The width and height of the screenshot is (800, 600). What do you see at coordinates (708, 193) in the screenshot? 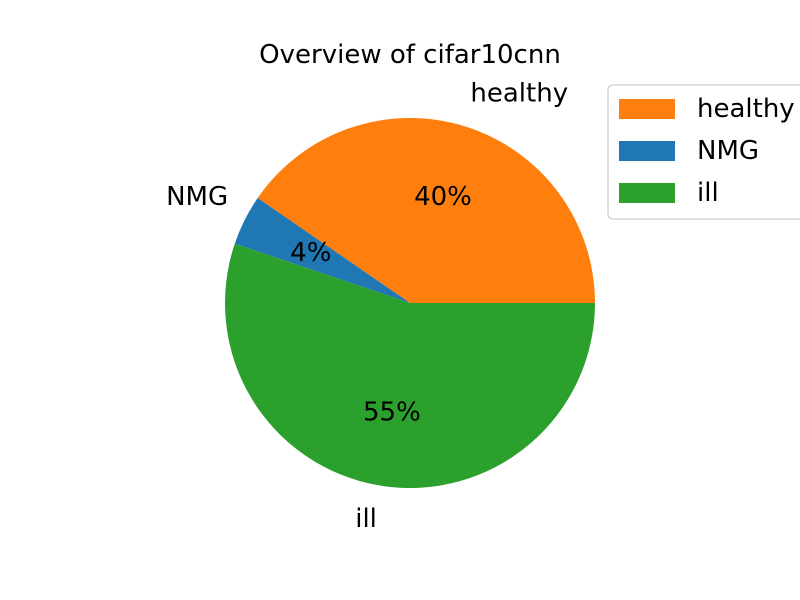
I see `legend-label-ill: ill` at bounding box center [708, 193].